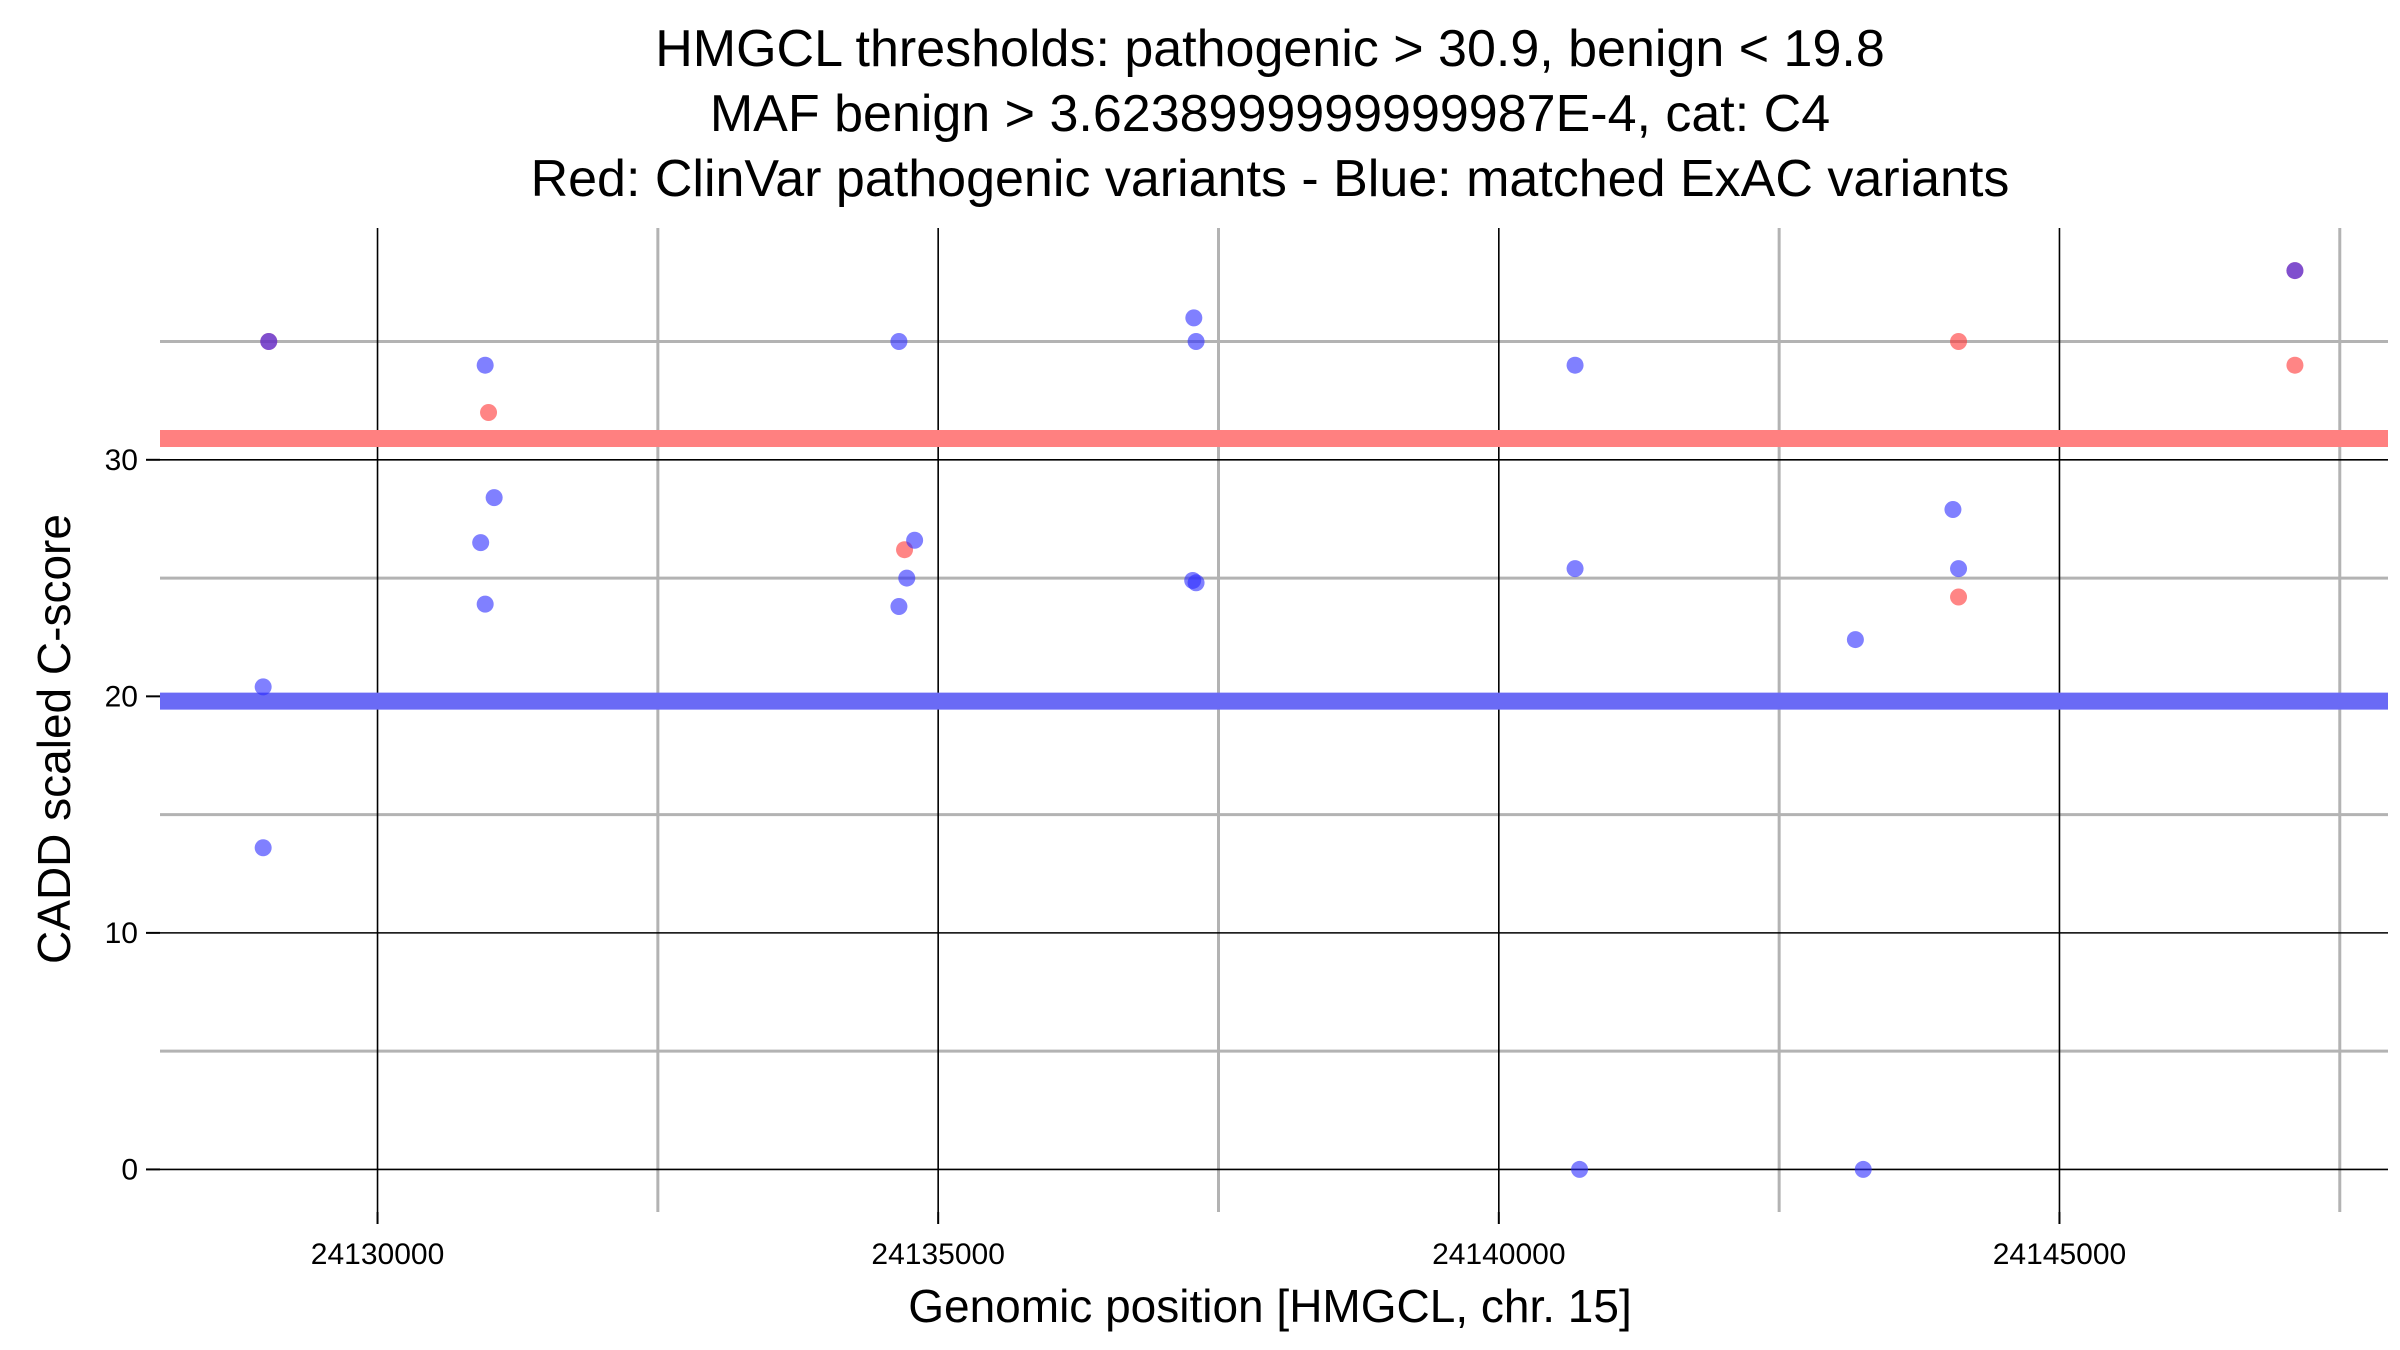 This screenshot has width=2400, height=1350. What do you see at coordinates (937, 1254) in the screenshot?
I see `x-tick-label: 24135000` at bounding box center [937, 1254].